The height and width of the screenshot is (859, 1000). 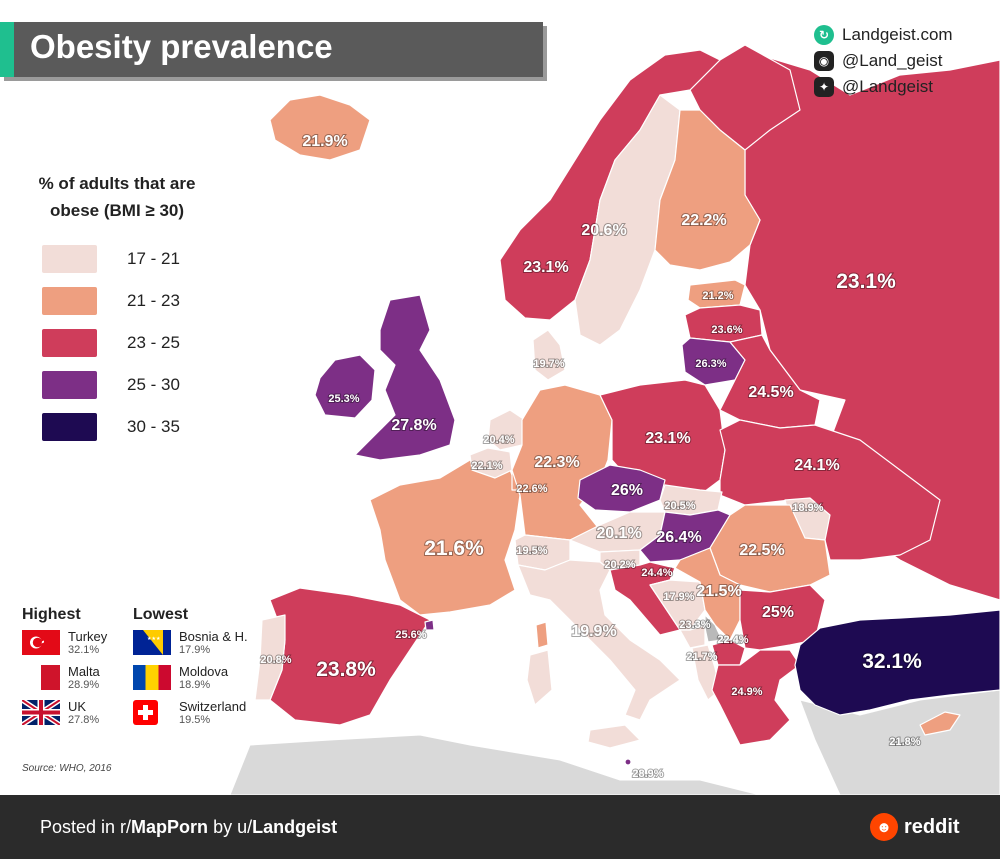 I want to click on legend-range: 30 - 35, so click(x=153, y=426).